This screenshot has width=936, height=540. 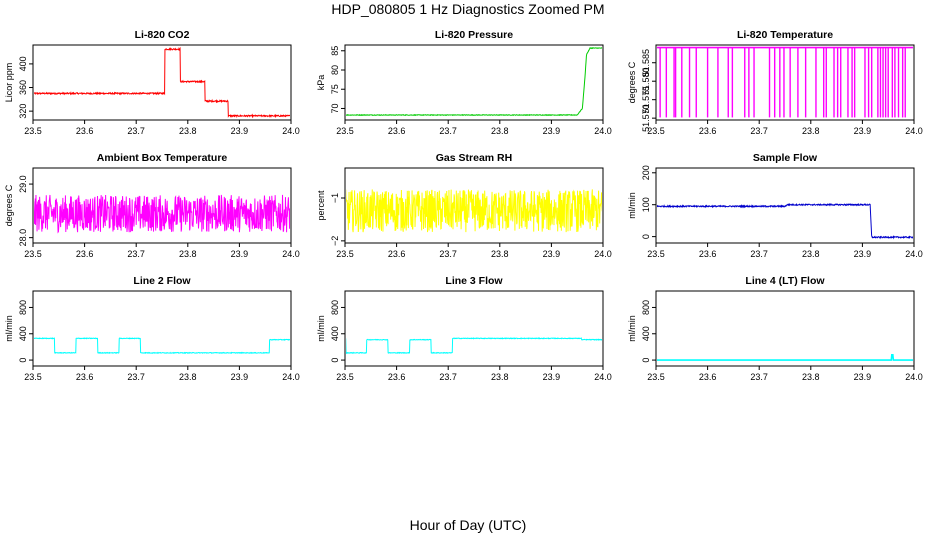 I want to click on y-tick-label: 0, so click(x=646, y=360).